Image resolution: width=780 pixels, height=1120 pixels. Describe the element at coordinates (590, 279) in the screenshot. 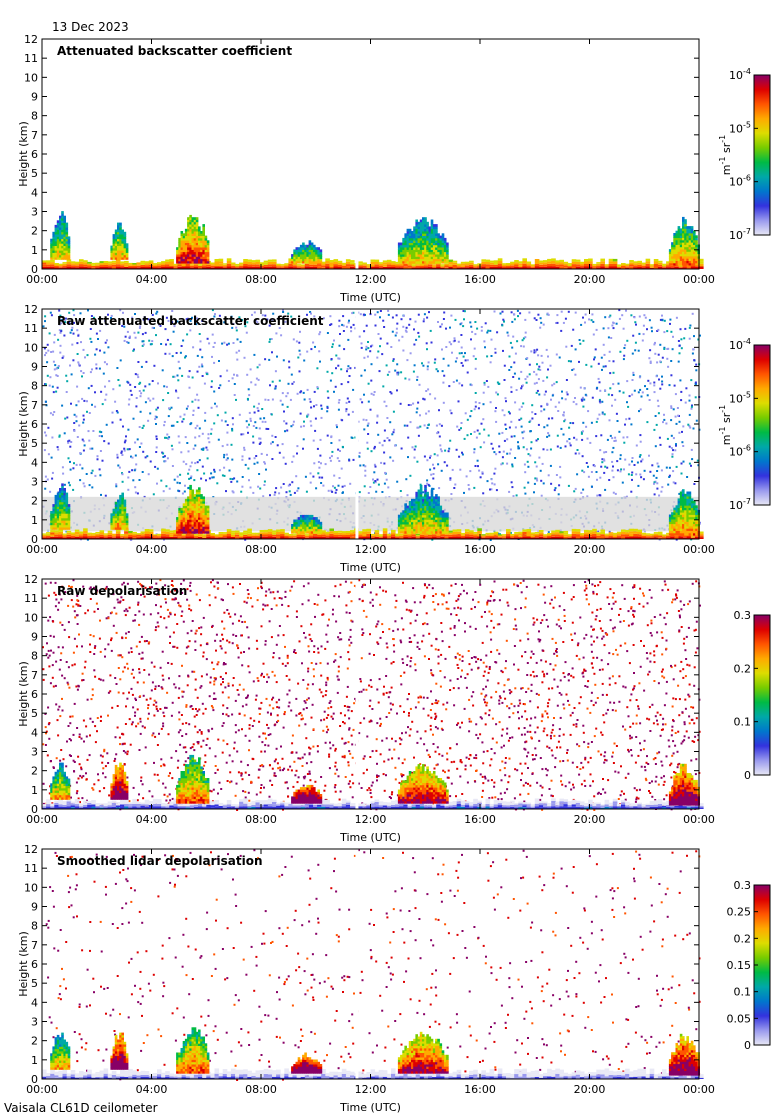

I see `x-tick-label: 20:00` at that location.